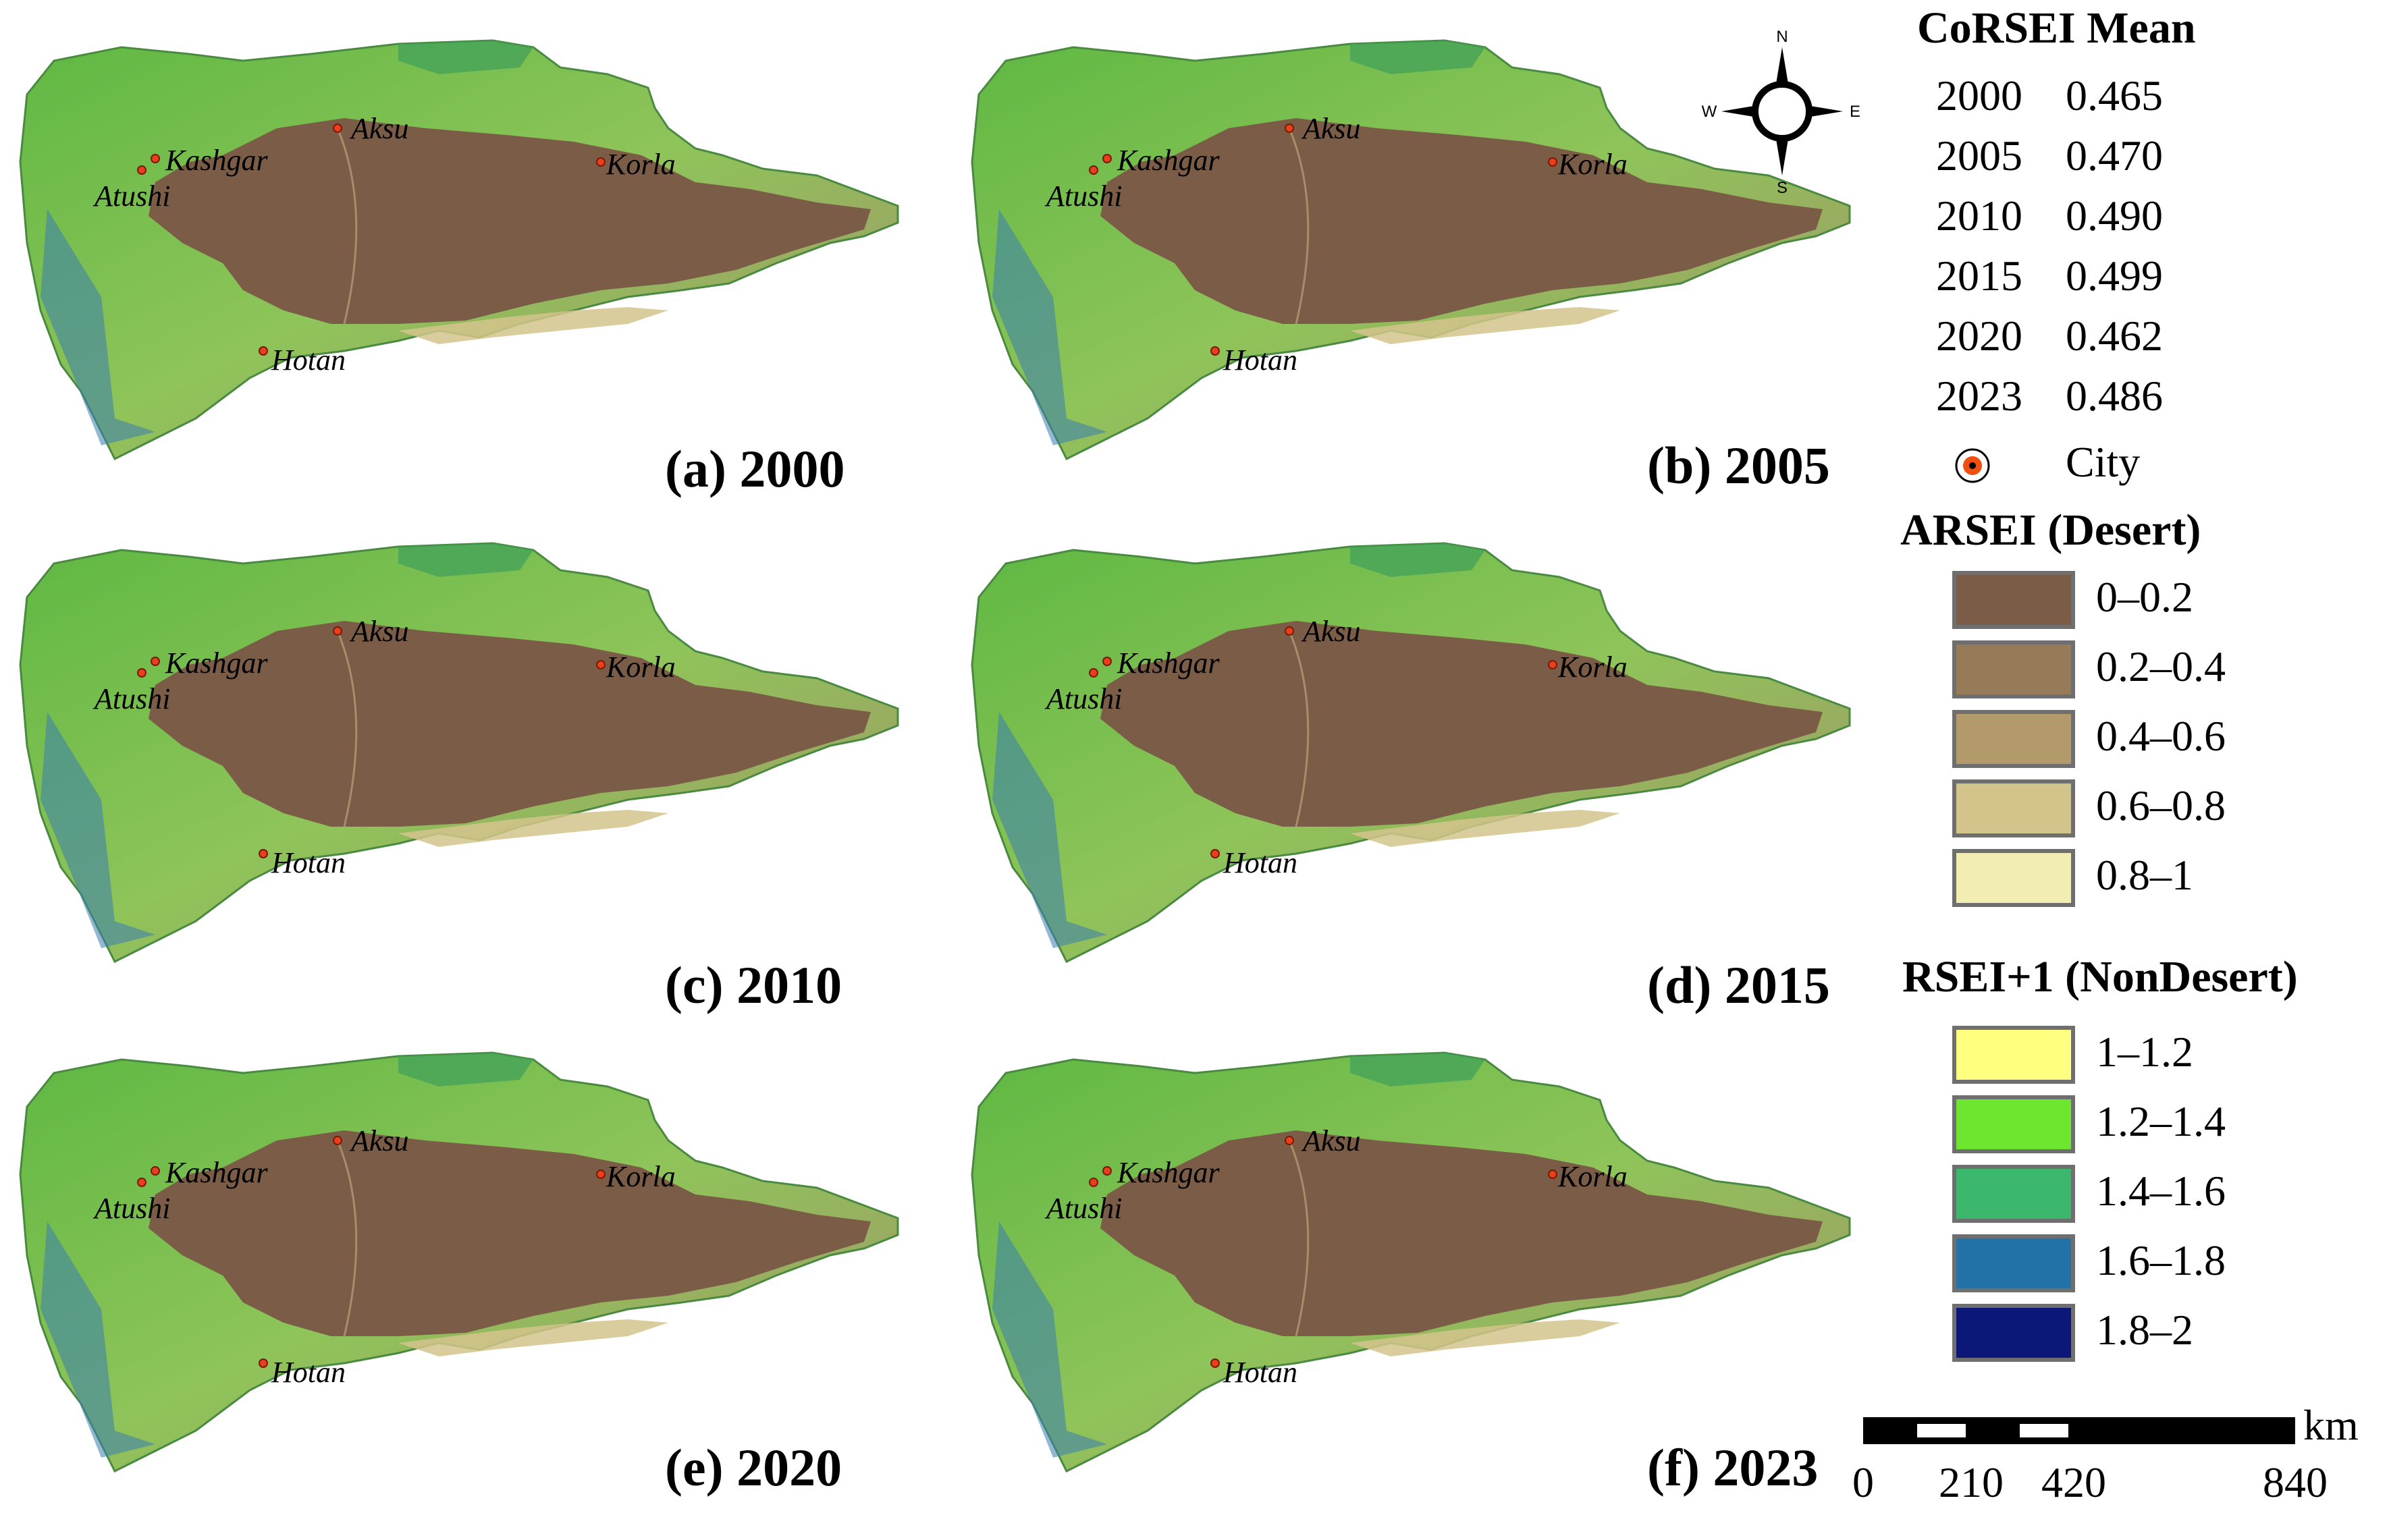 This screenshot has width=2389, height=1540. I want to click on map-panel-e: Aksu Kashgar Atushi Korla Hotan (e) 2020, so click(485, 1295).